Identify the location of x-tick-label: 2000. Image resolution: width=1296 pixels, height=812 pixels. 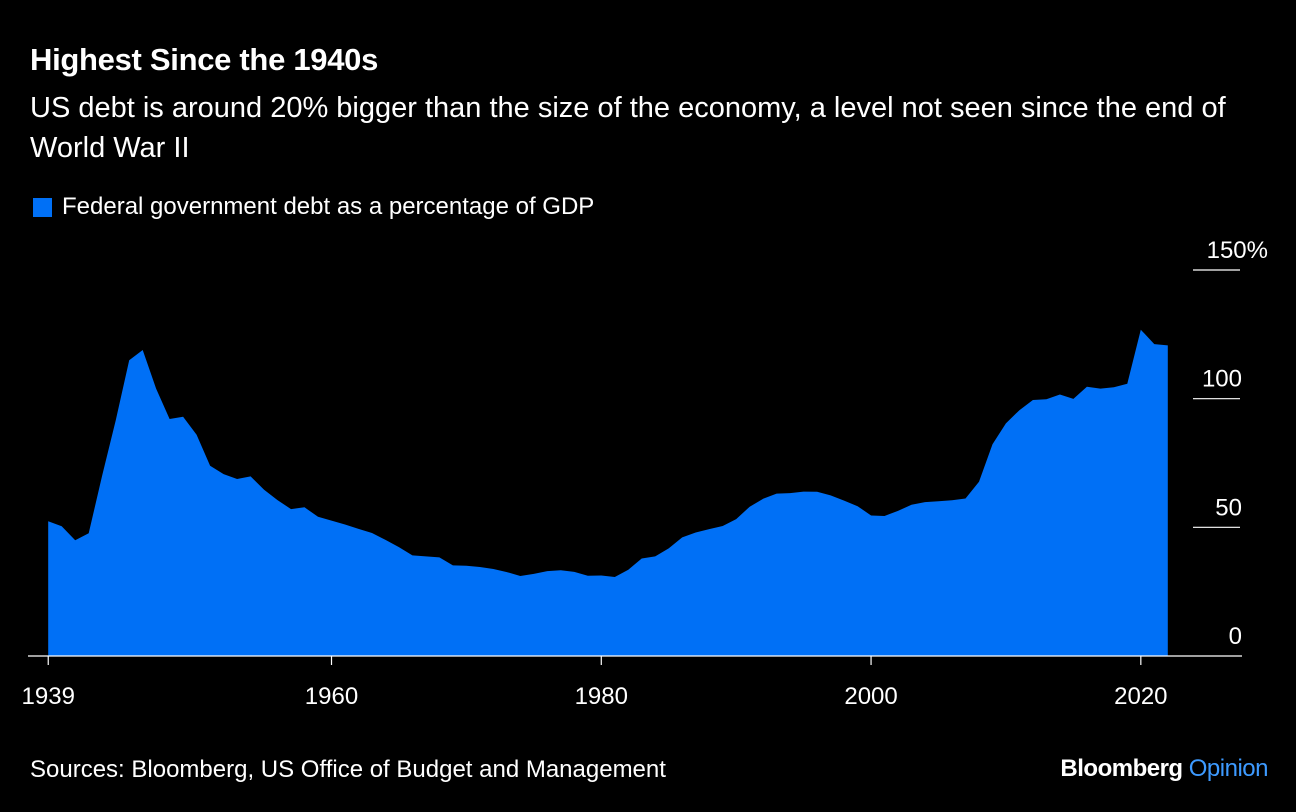
(870, 696).